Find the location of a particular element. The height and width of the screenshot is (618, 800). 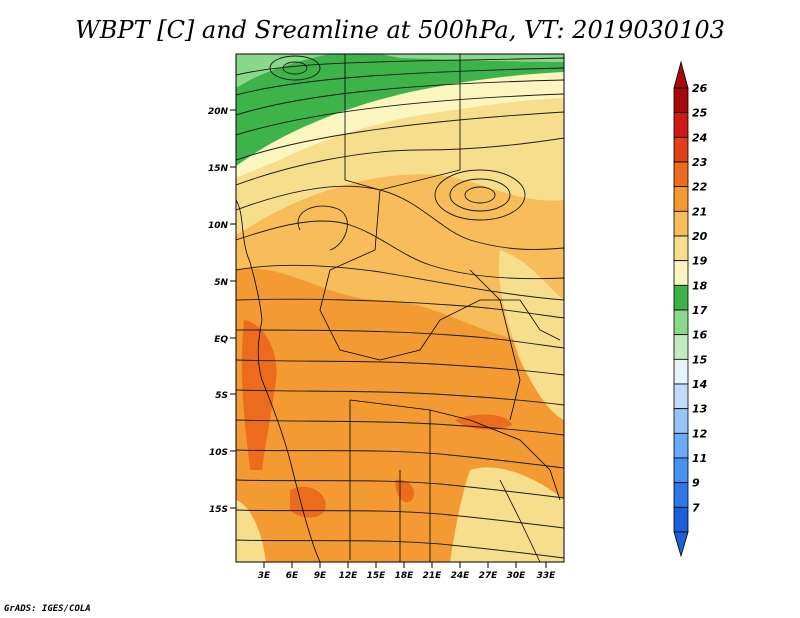

lat-tick: 15S is located at coordinates (222, 510).